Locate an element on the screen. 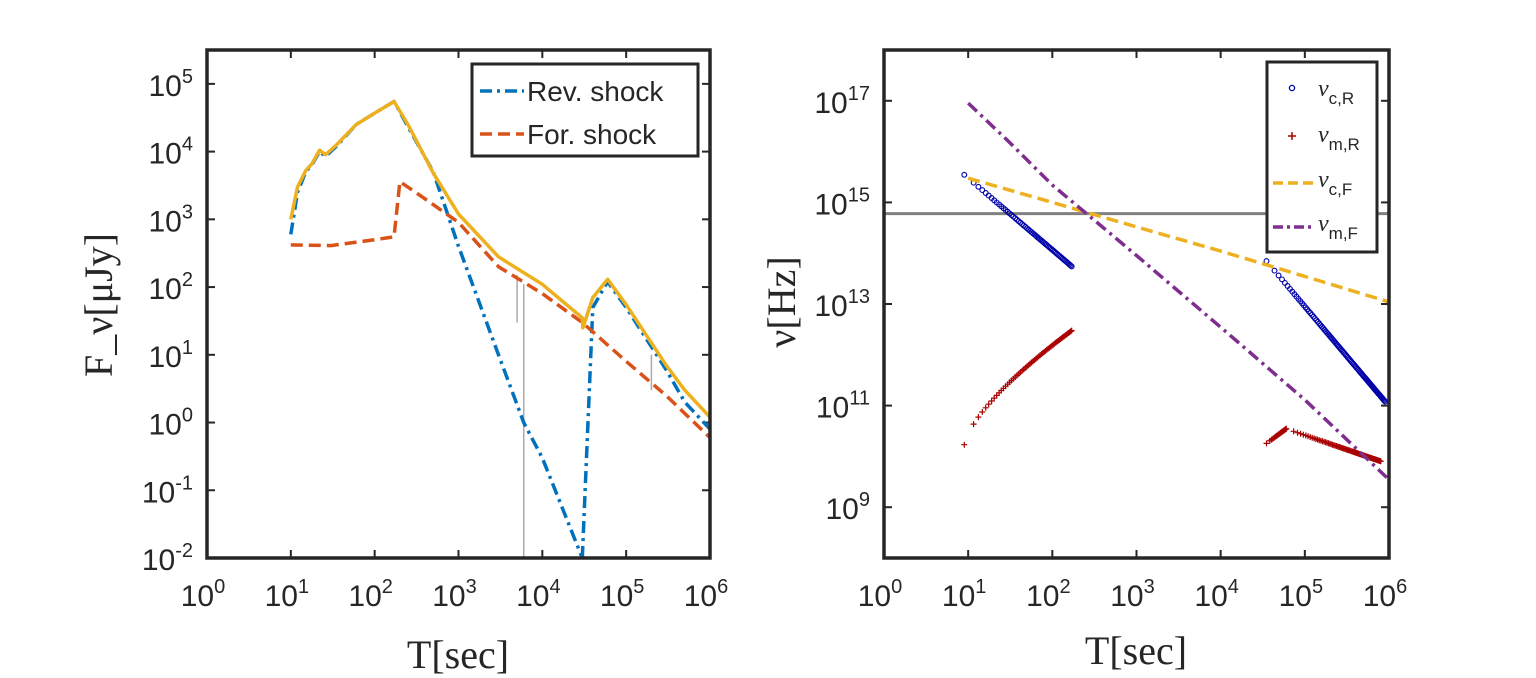  tick-exponent: 4 is located at coordinates (1233, 587).